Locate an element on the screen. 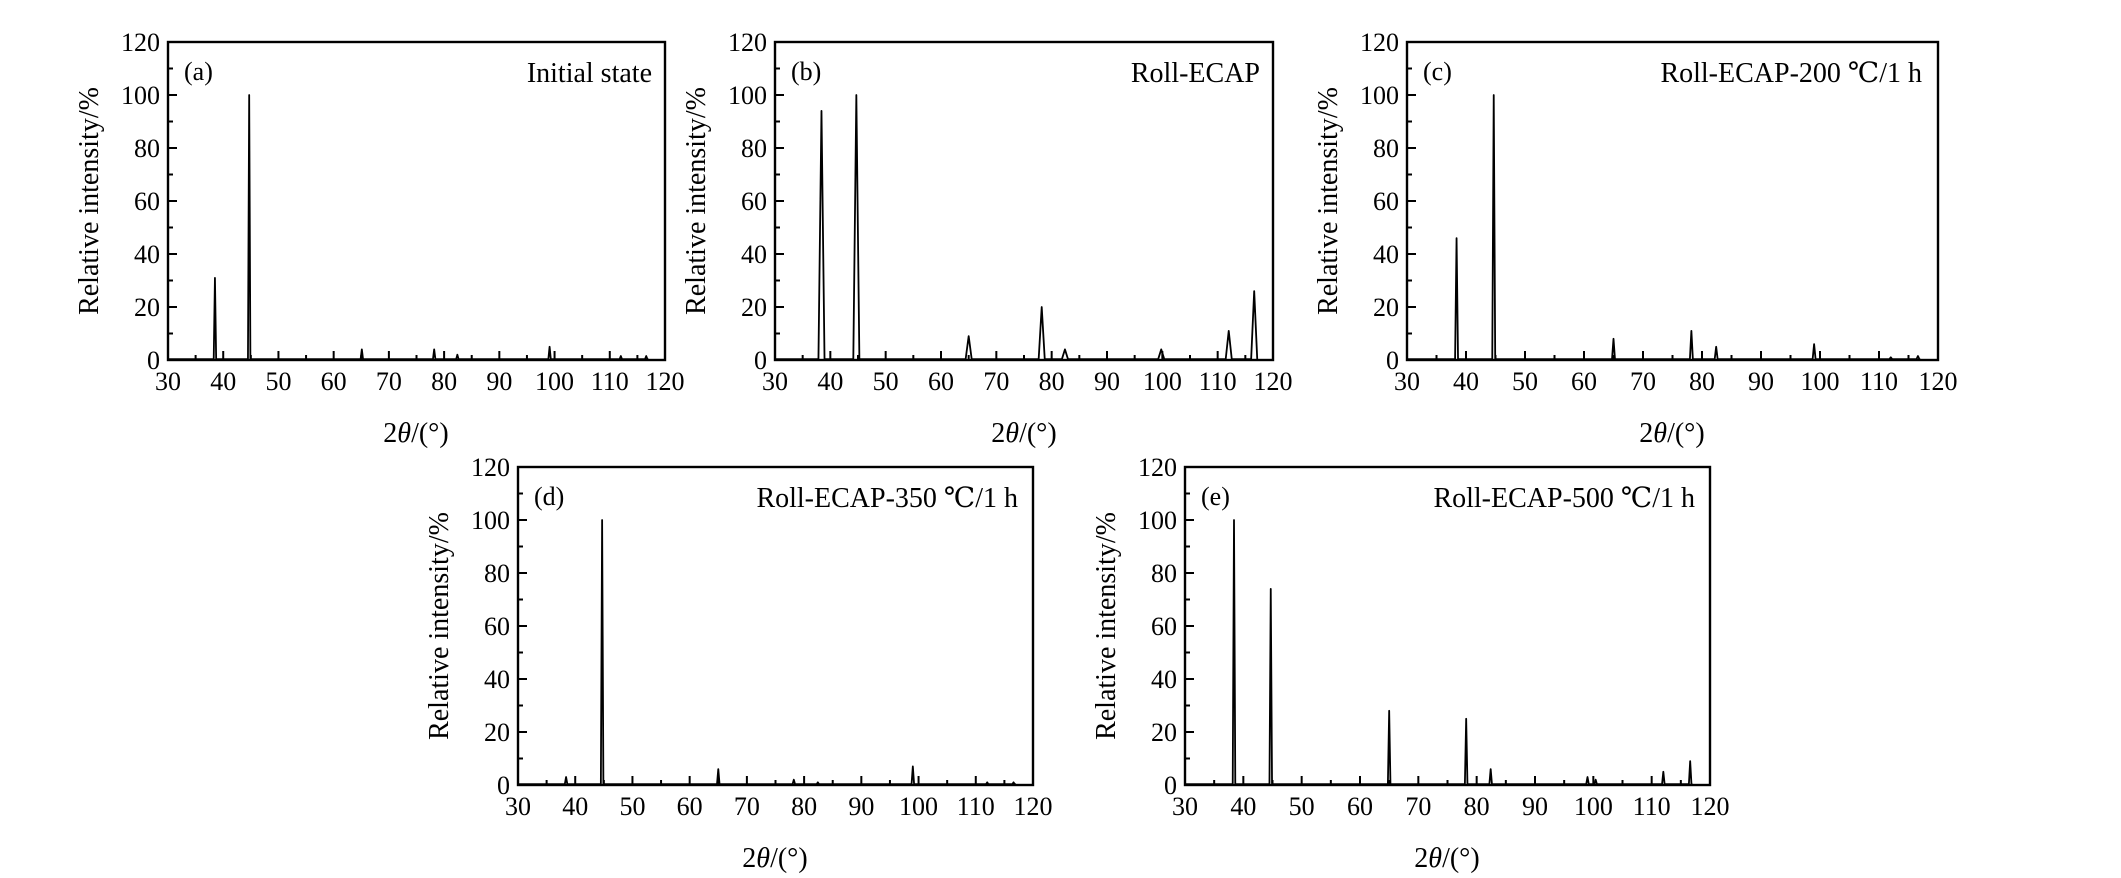 The image size is (2121, 878). panel-title: Roll-ECAP-200 ℃/1 h is located at coordinates (1791, 73).